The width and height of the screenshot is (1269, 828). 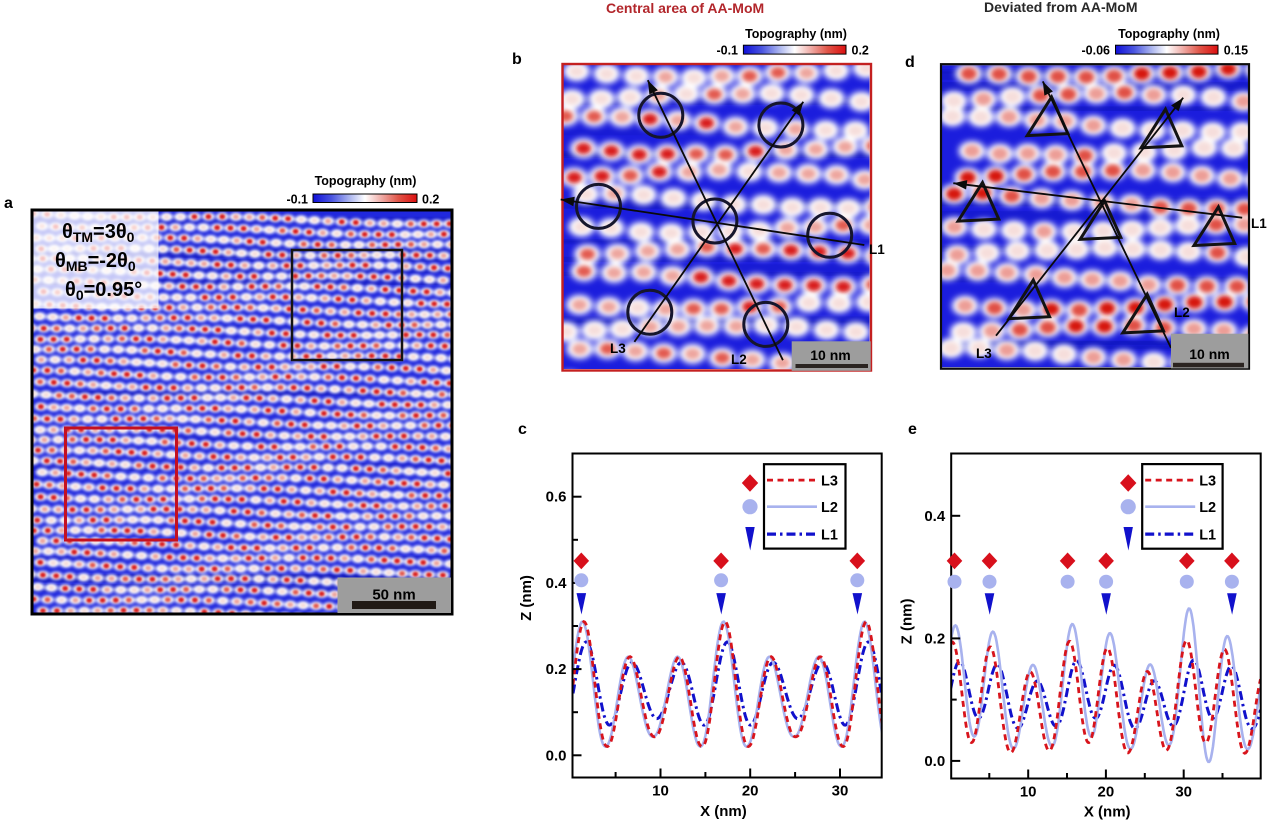 I want to click on svg-text: b, so click(x=517, y=59).